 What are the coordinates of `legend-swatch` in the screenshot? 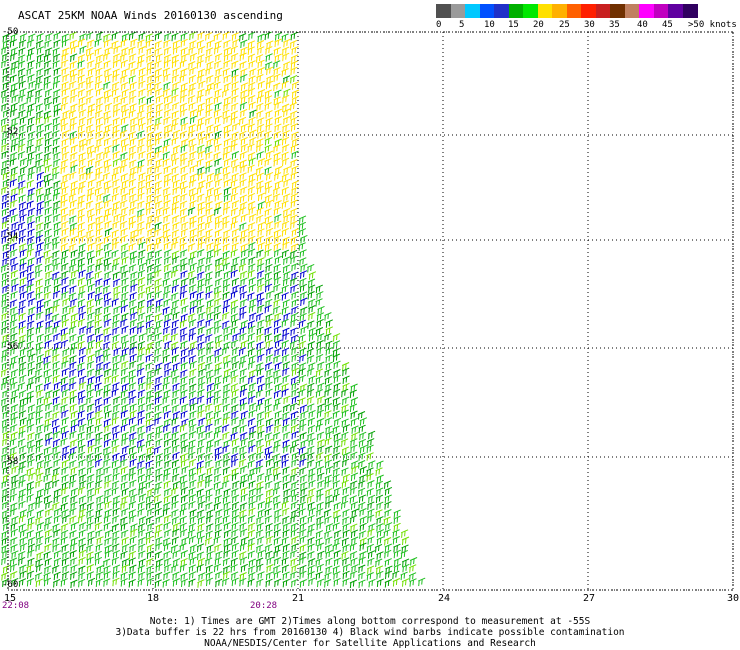 It's located at (443, 11).